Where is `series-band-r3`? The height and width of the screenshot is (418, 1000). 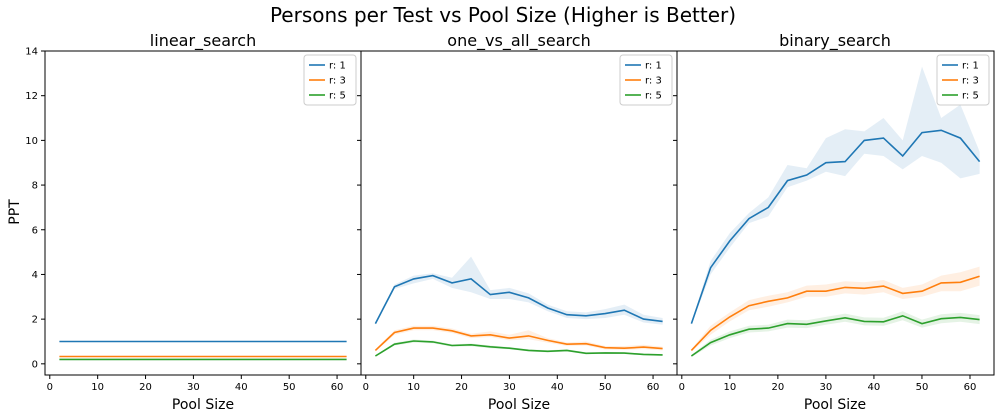
series-band-r3 is located at coordinates (835, 309).